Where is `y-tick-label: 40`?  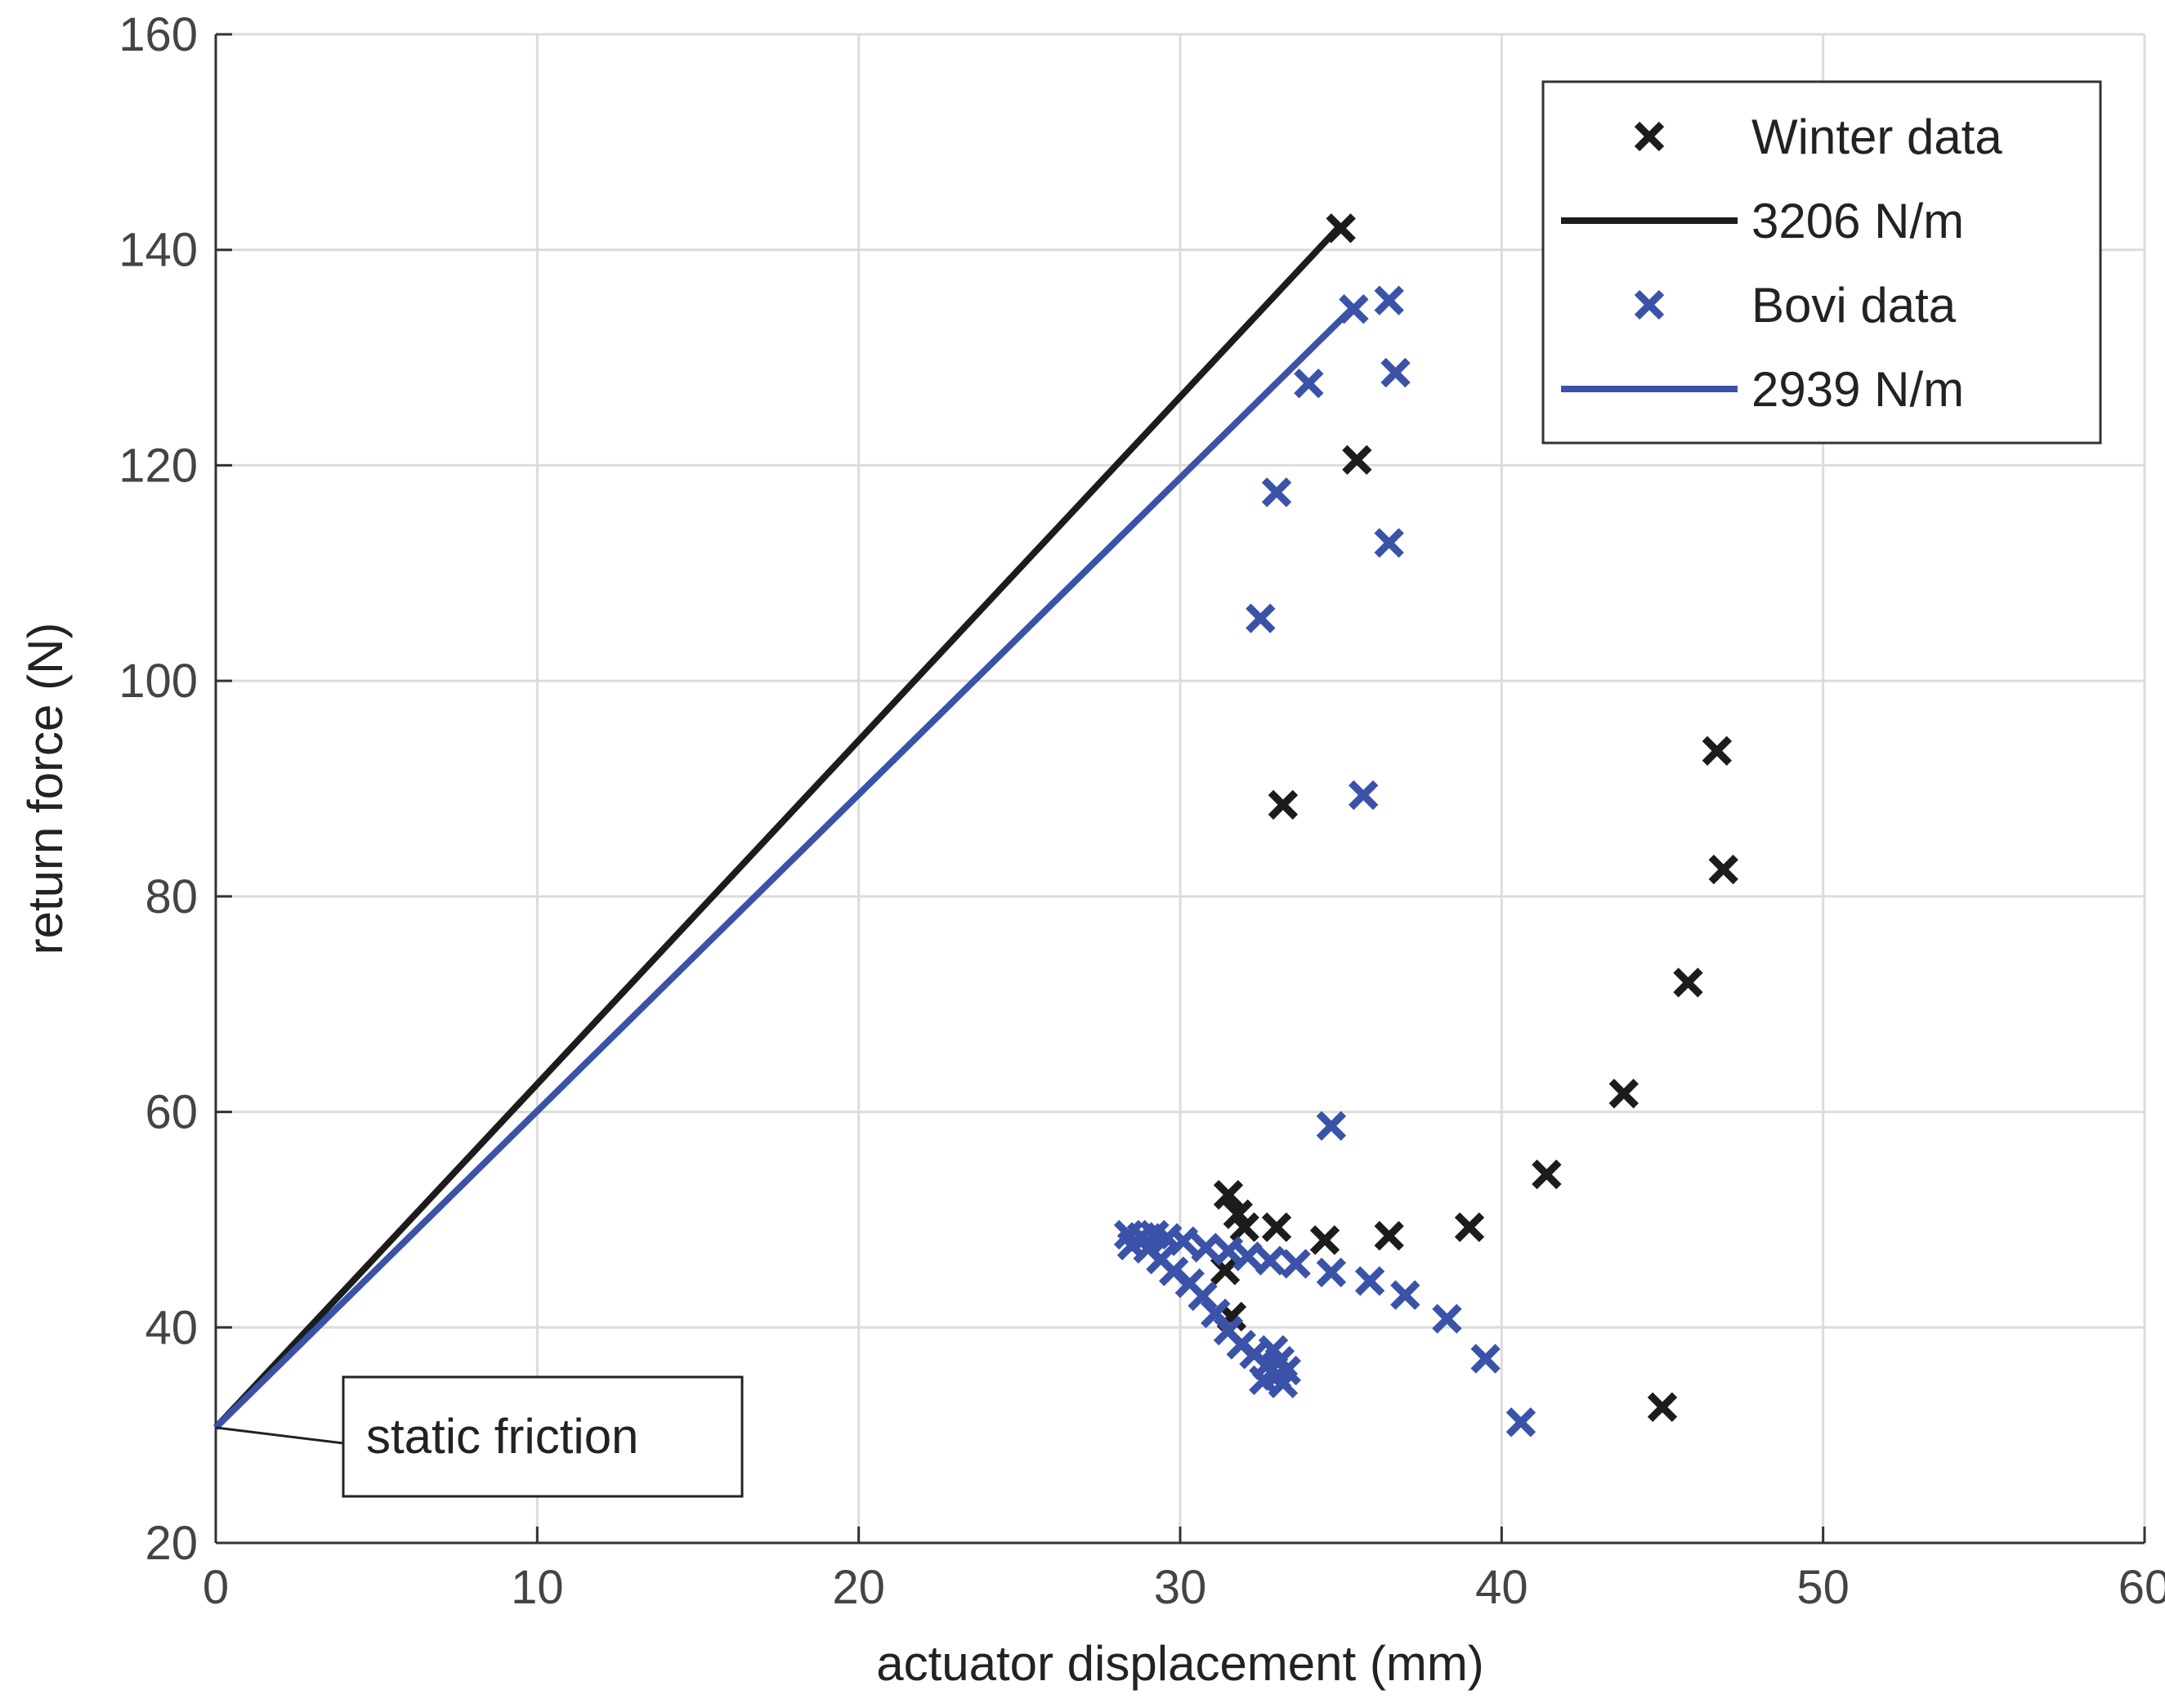 y-tick-label: 40 is located at coordinates (171, 1327).